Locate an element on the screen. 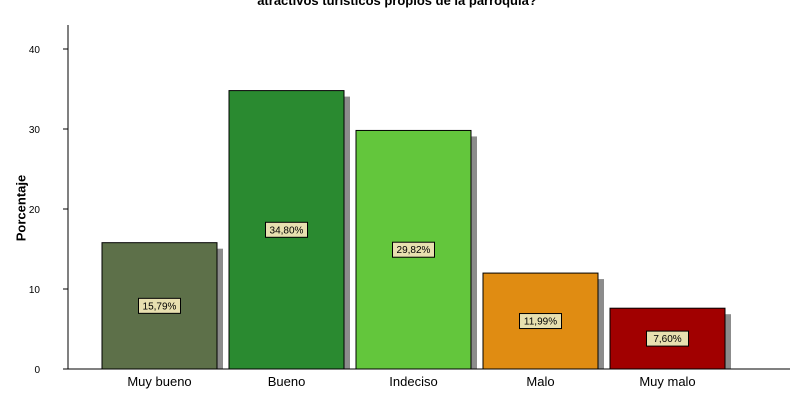 This screenshot has width=794, height=397. y-tick-label-30: 30 is located at coordinates (35, 130).